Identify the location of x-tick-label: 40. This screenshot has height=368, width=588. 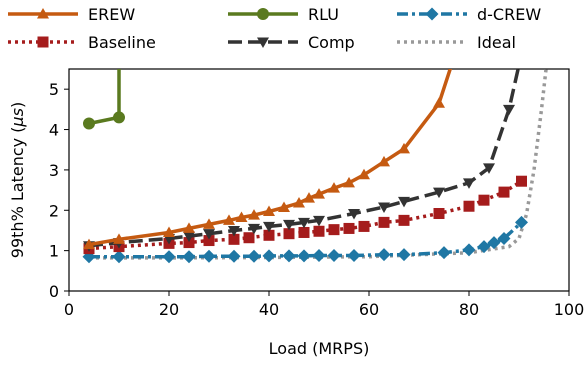
(269, 309).